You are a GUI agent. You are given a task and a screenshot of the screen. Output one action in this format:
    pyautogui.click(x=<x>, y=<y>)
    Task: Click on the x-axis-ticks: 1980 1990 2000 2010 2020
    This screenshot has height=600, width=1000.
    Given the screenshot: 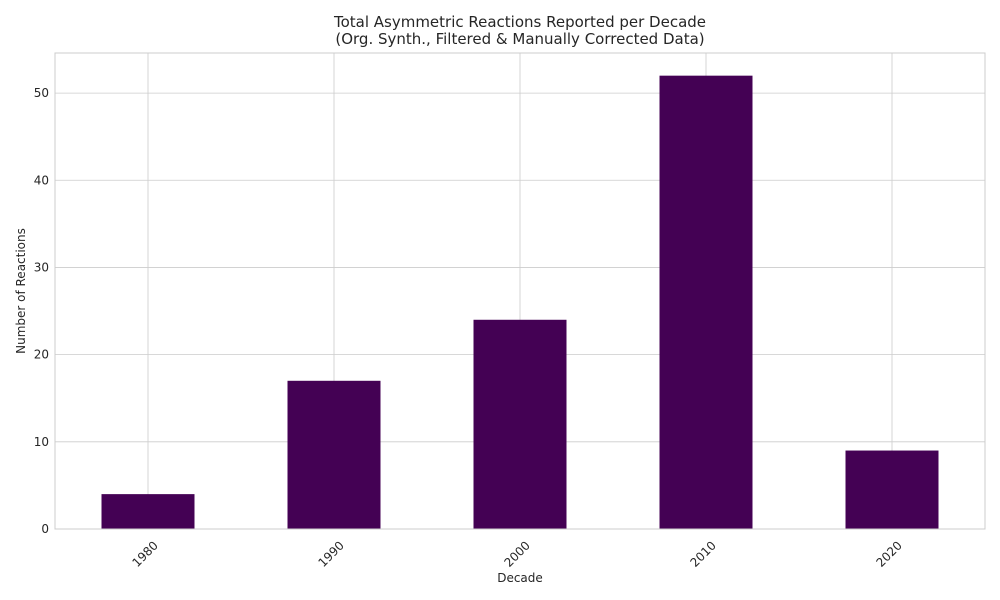 What is the action you would take?
    pyautogui.click(x=516, y=553)
    